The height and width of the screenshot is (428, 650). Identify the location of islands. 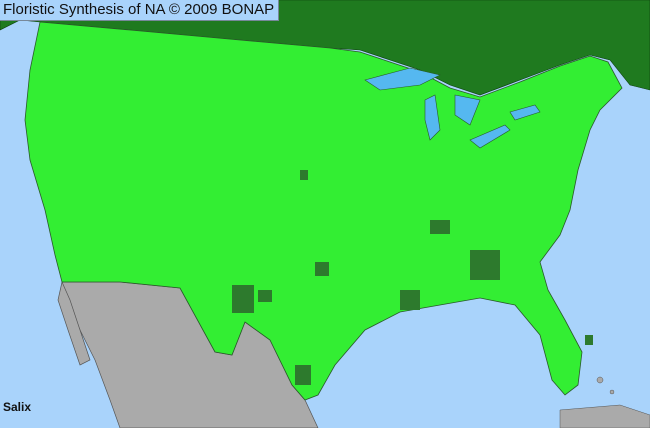
(604, 402).